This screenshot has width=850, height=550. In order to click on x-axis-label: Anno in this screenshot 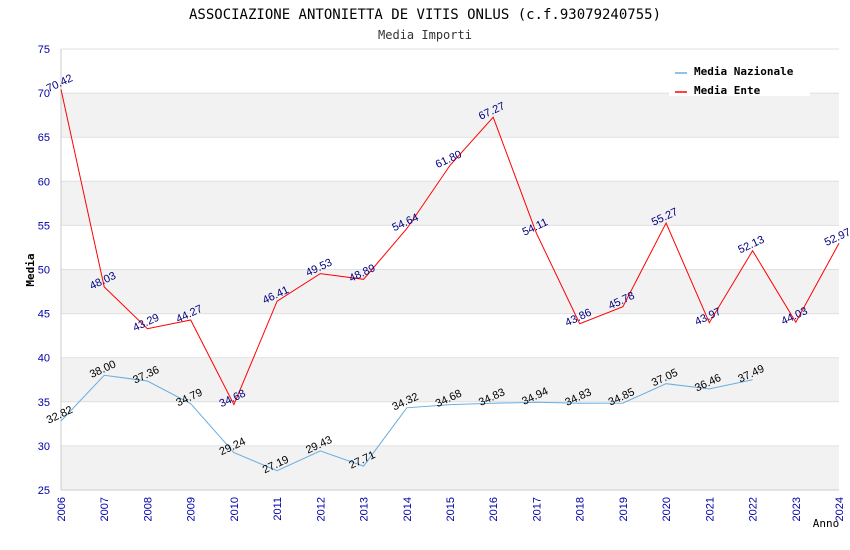, I will do `click(826, 523)`.